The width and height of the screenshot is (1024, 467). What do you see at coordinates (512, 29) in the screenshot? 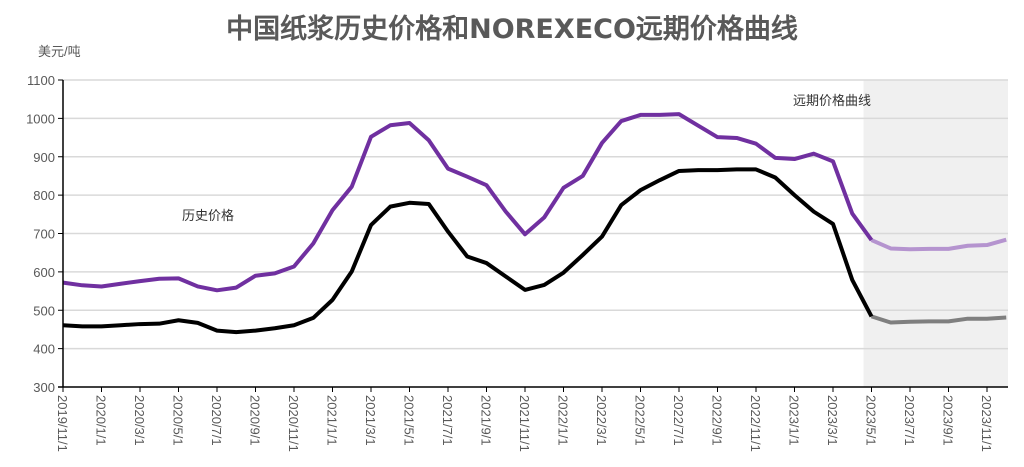
I see `chart-title: 中国纸浆历史价格和NOREXECO远期价格曲线` at bounding box center [512, 29].